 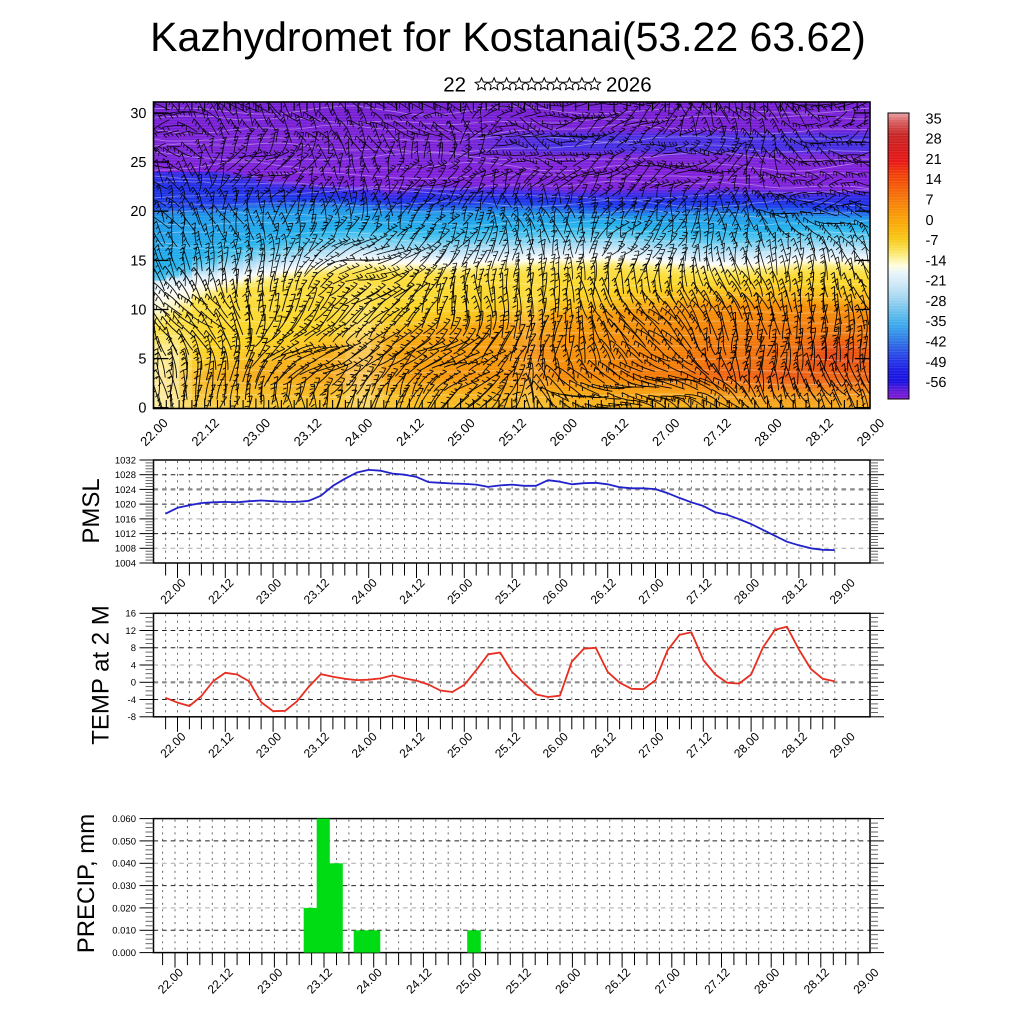 I want to click on svg-text: 1016, so click(x=125, y=519).